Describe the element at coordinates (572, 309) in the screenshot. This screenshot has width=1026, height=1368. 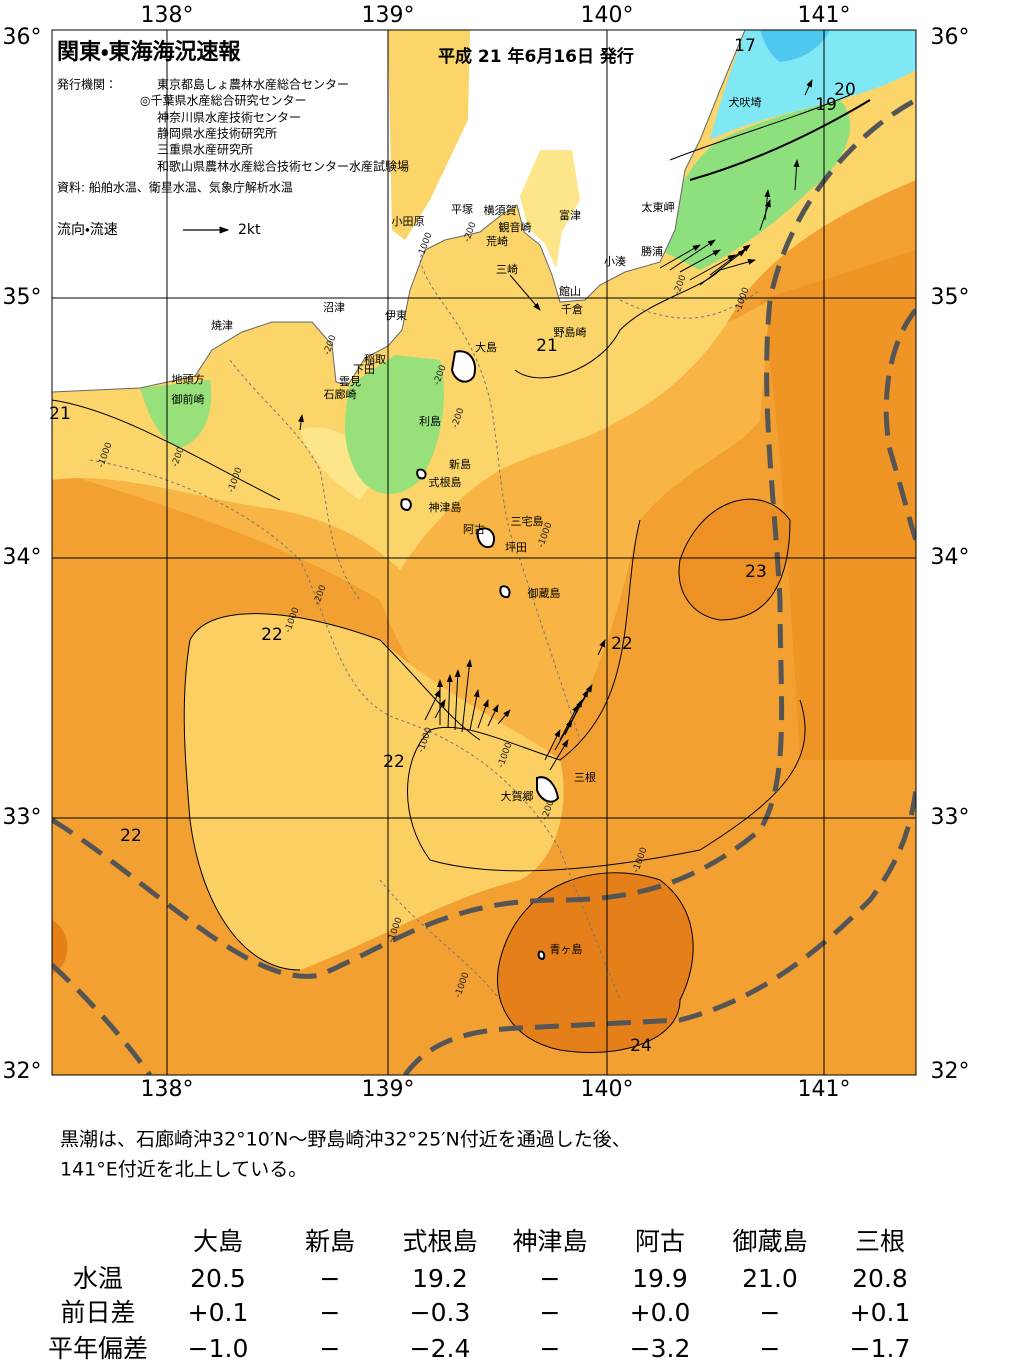
I see `place-name: 千倉` at that location.